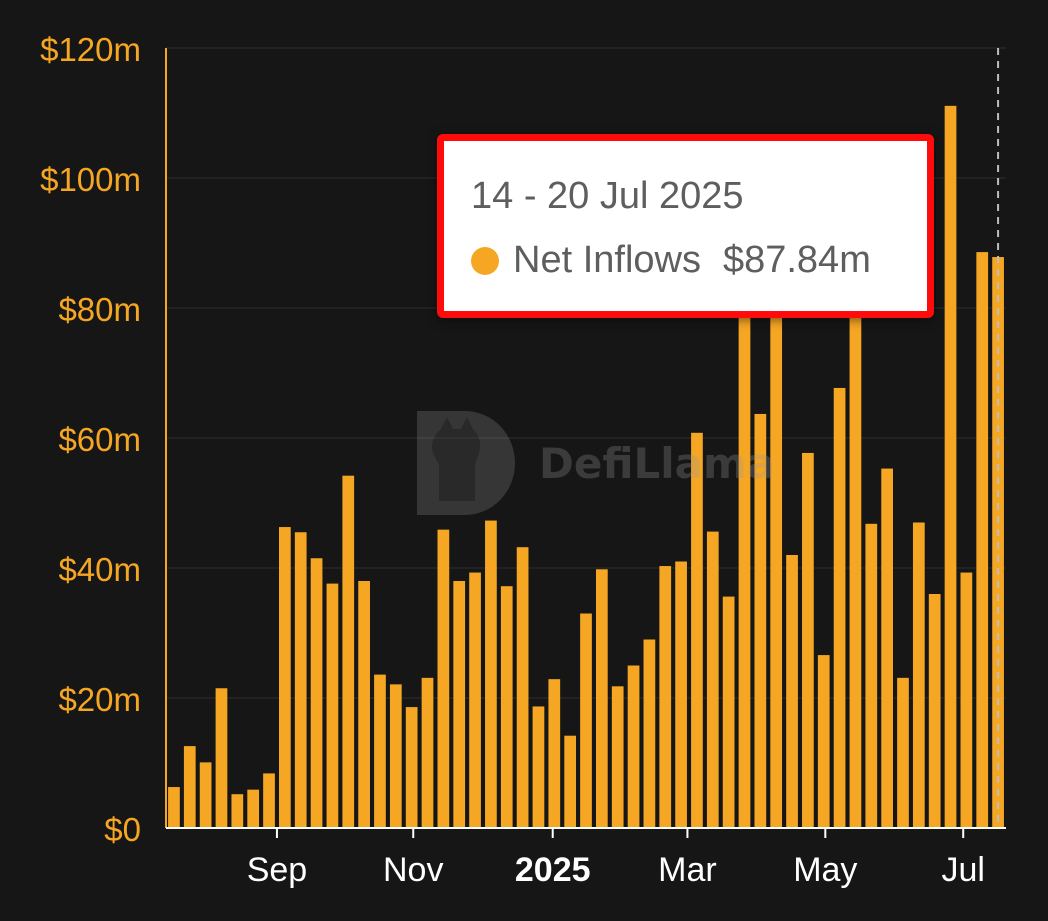 This screenshot has height=921, width=1048. What do you see at coordinates (99, 309) in the screenshot?
I see `y-tick-label: $80m` at bounding box center [99, 309].